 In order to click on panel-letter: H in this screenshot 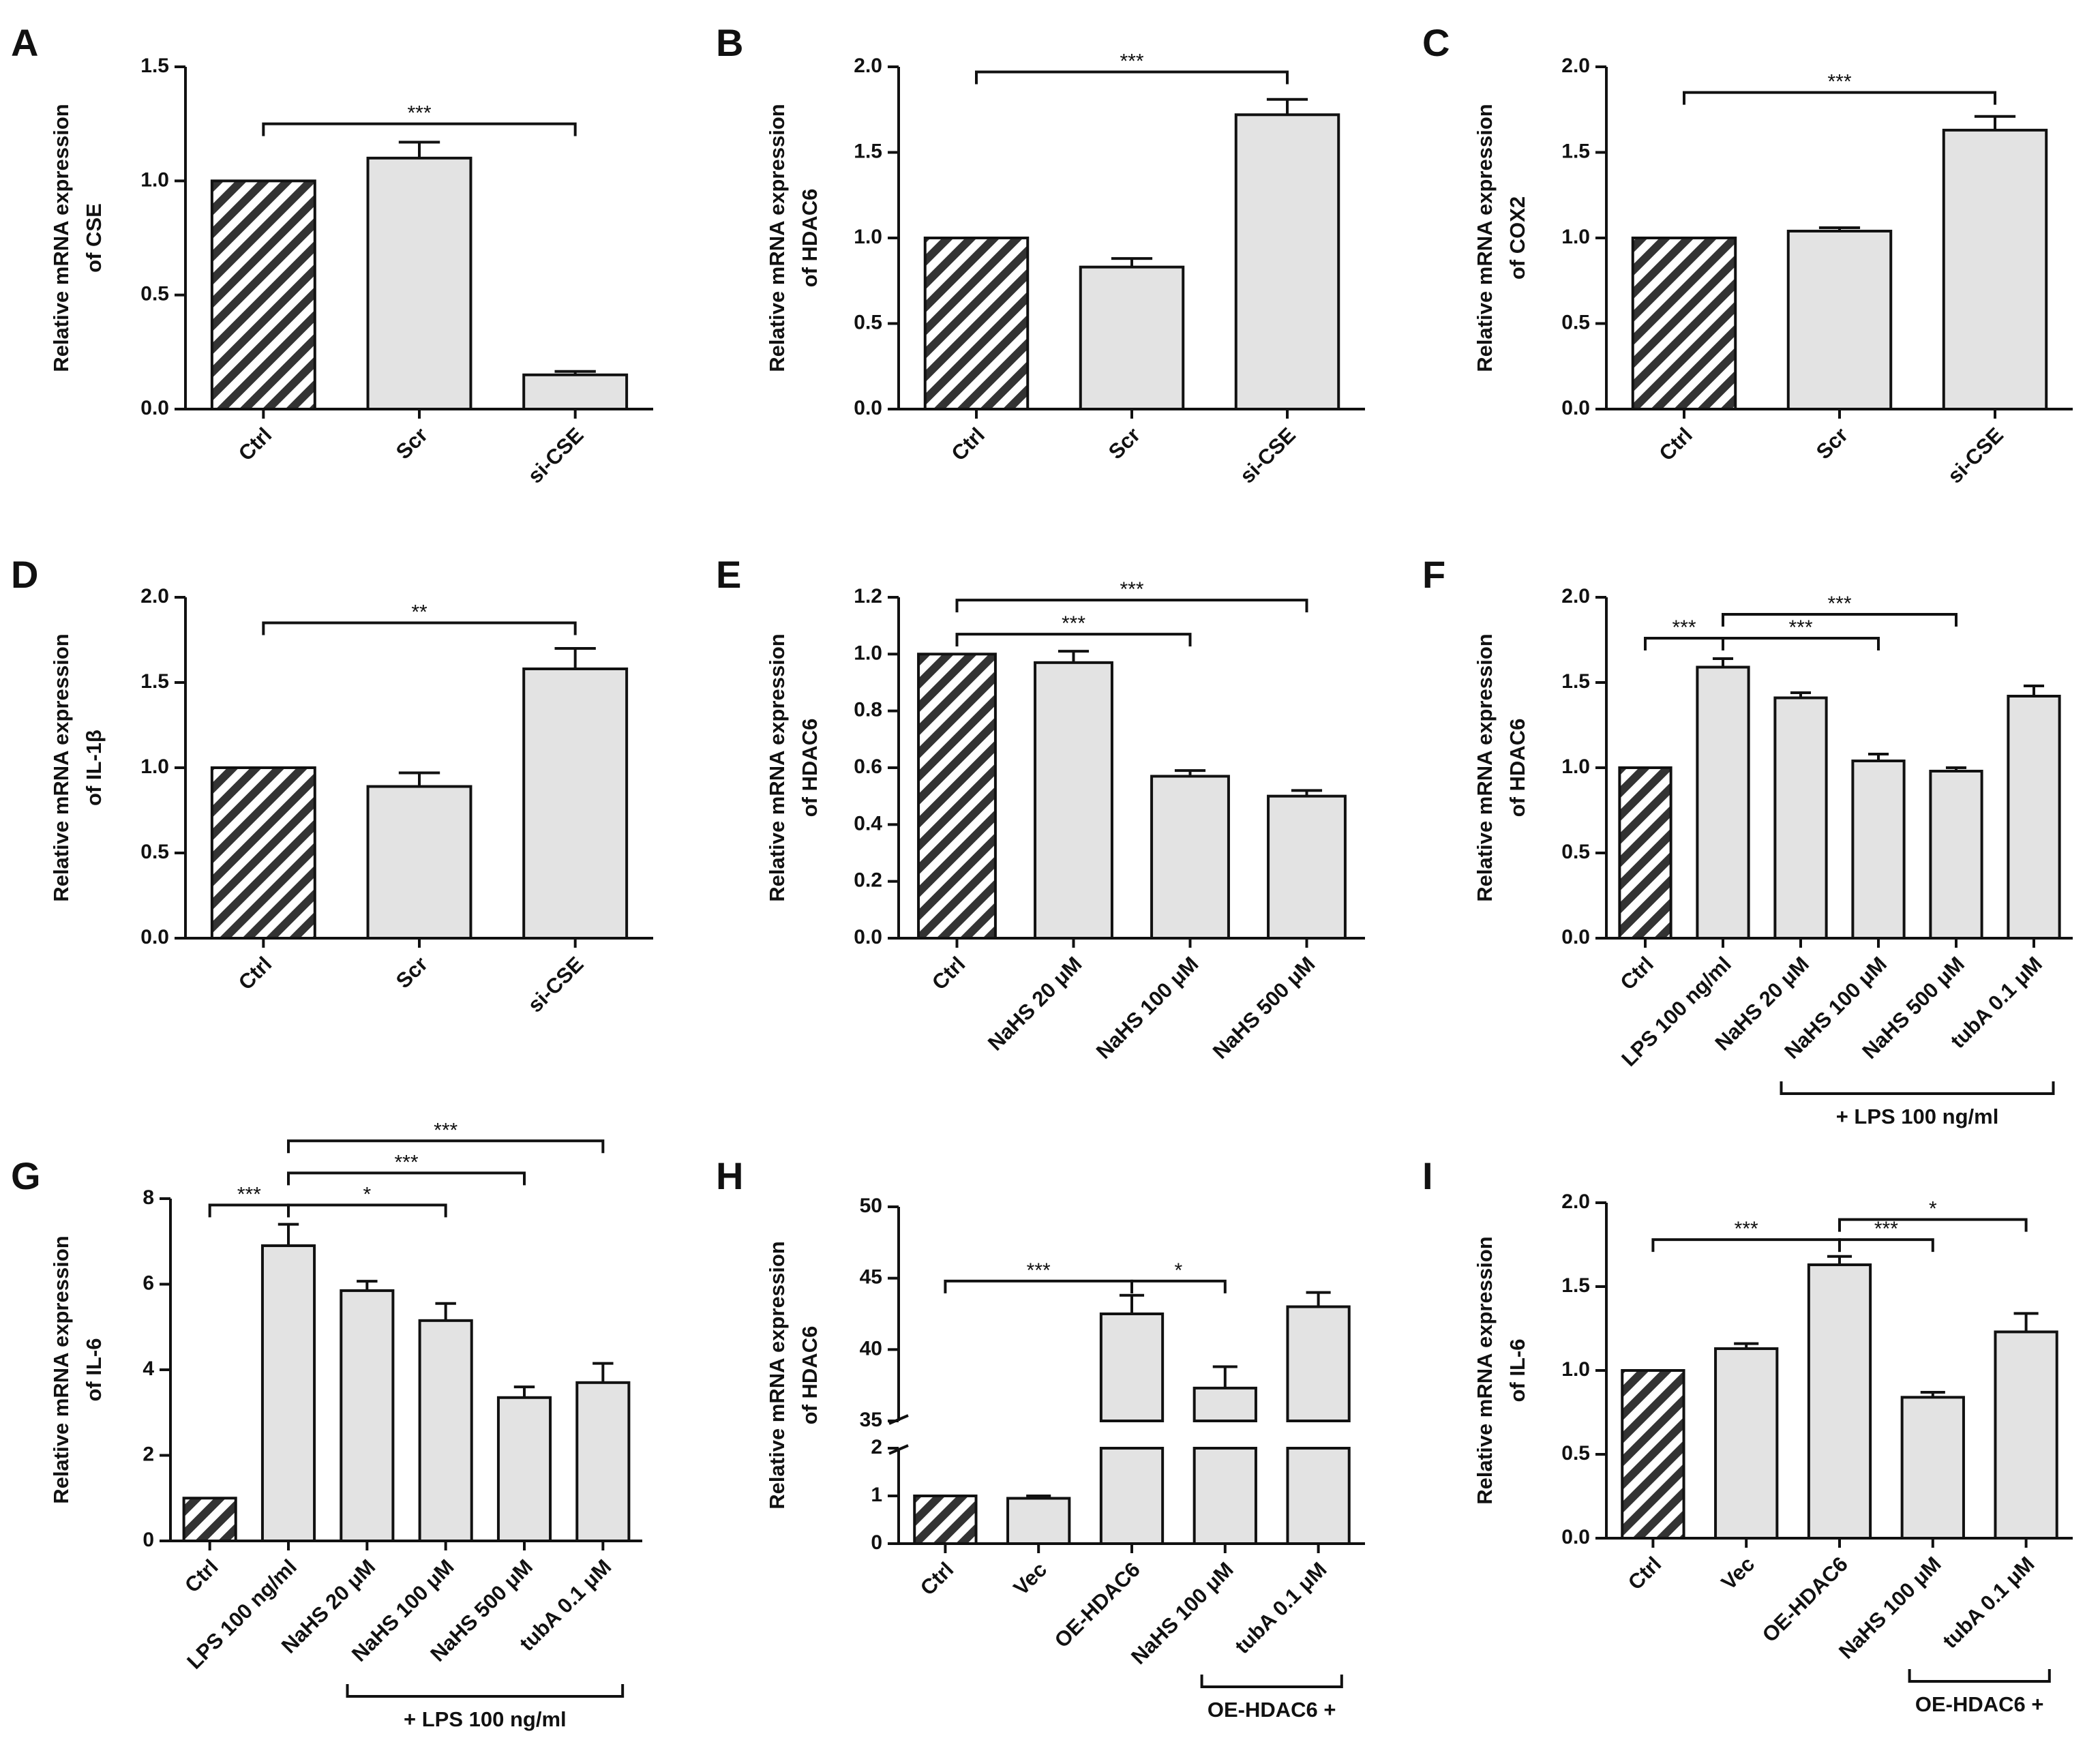, I will do `click(729, 1175)`.